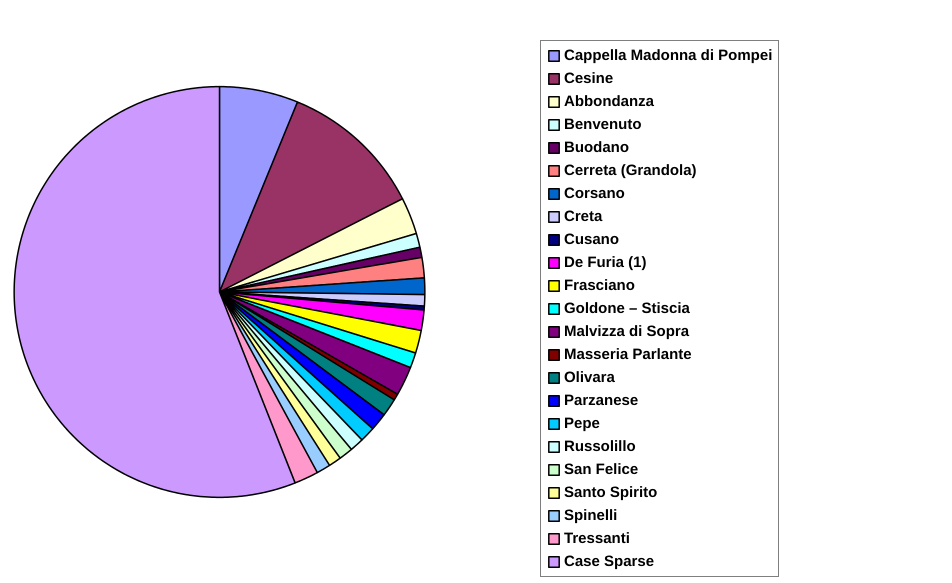 This screenshot has width=952, height=583. What do you see at coordinates (630, 170) in the screenshot?
I see `legend-label: Cerreta (Grandola)` at bounding box center [630, 170].